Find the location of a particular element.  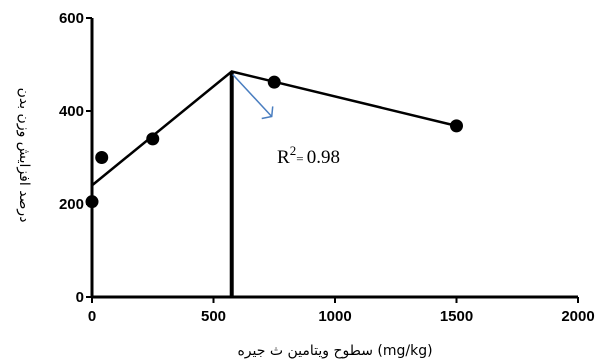

x-tick-label-3: 1500 is located at coordinates (456, 316).